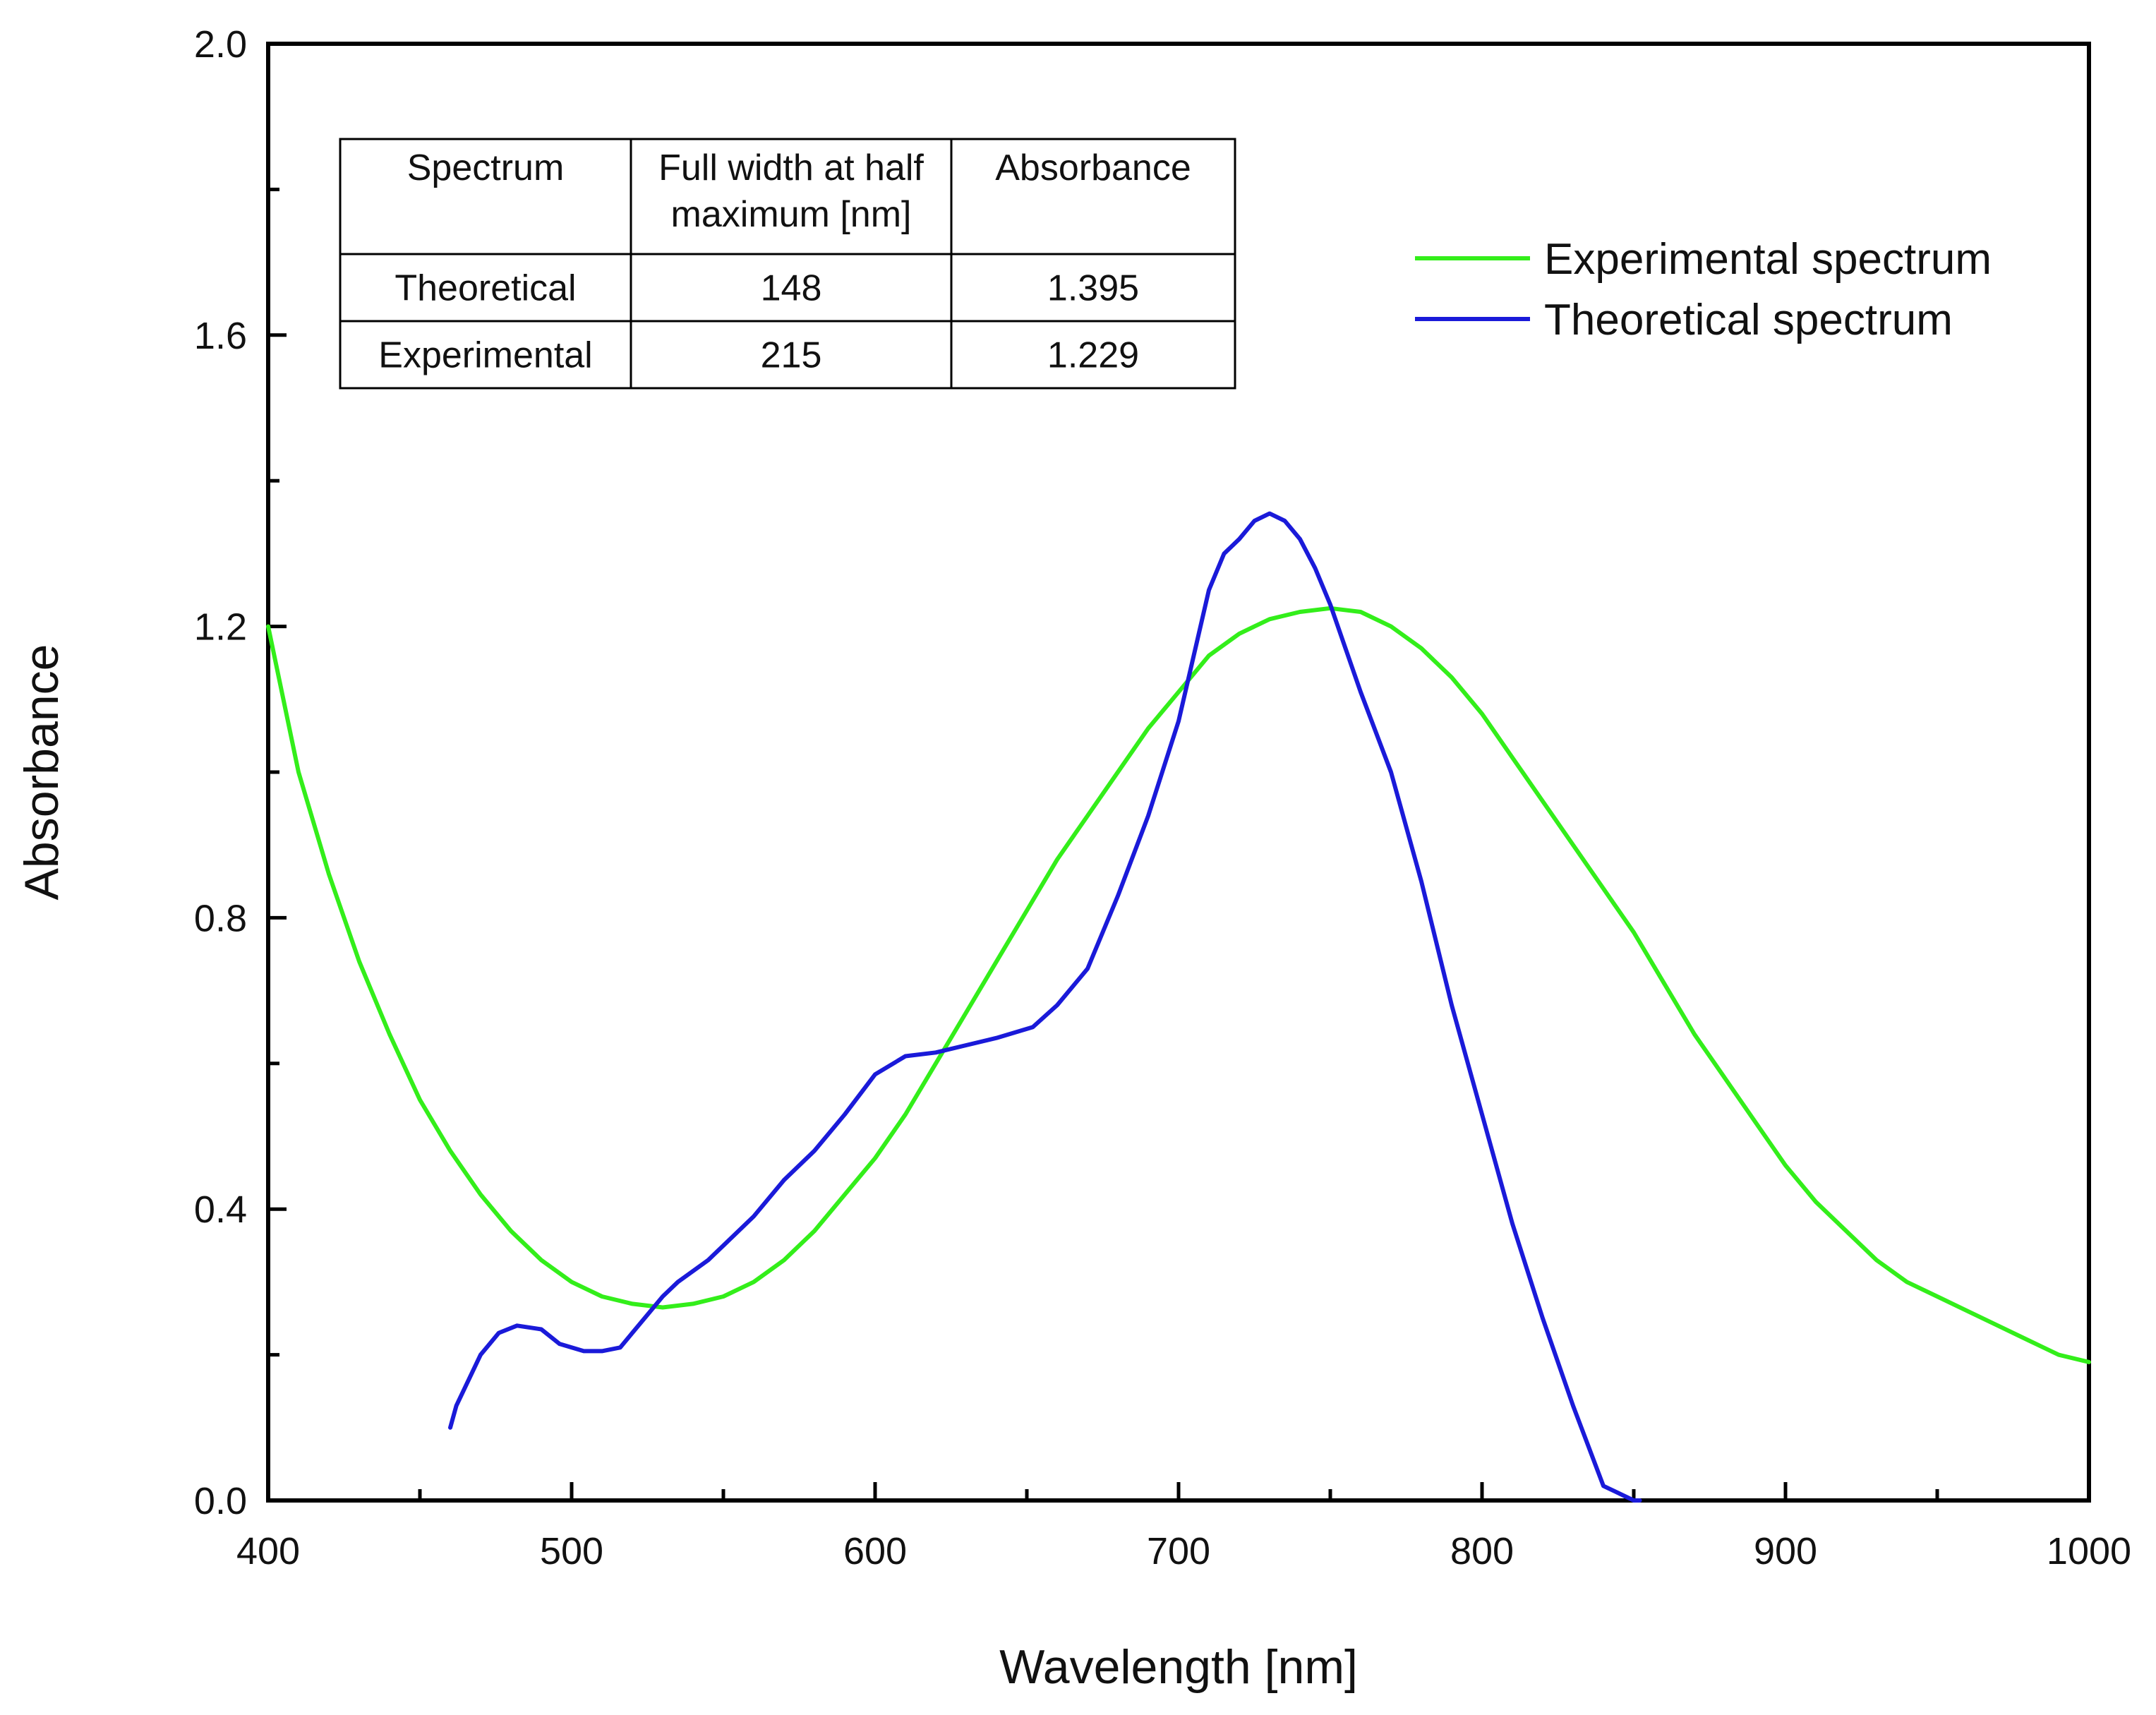 The image size is (2156, 1715). I want to click on x-tick-label: 800, so click(1482, 1551).